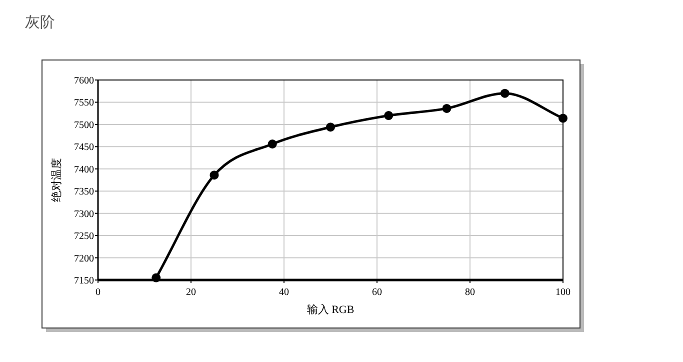 The width and height of the screenshot is (683, 362). What do you see at coordinates (377, 292) in the screenshot?
I see `x-tick-label: 60` at bounding box center [377, 292].